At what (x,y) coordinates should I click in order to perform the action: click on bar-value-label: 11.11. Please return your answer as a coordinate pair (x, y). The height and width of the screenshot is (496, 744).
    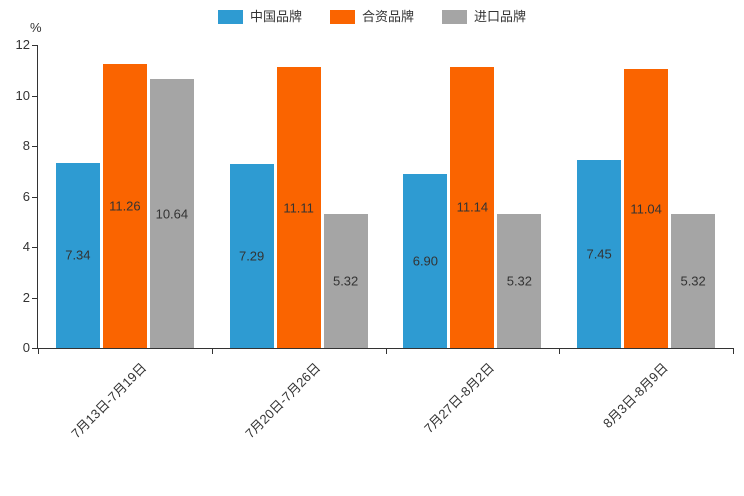
    Looking at the image, I should click on (298, 208).